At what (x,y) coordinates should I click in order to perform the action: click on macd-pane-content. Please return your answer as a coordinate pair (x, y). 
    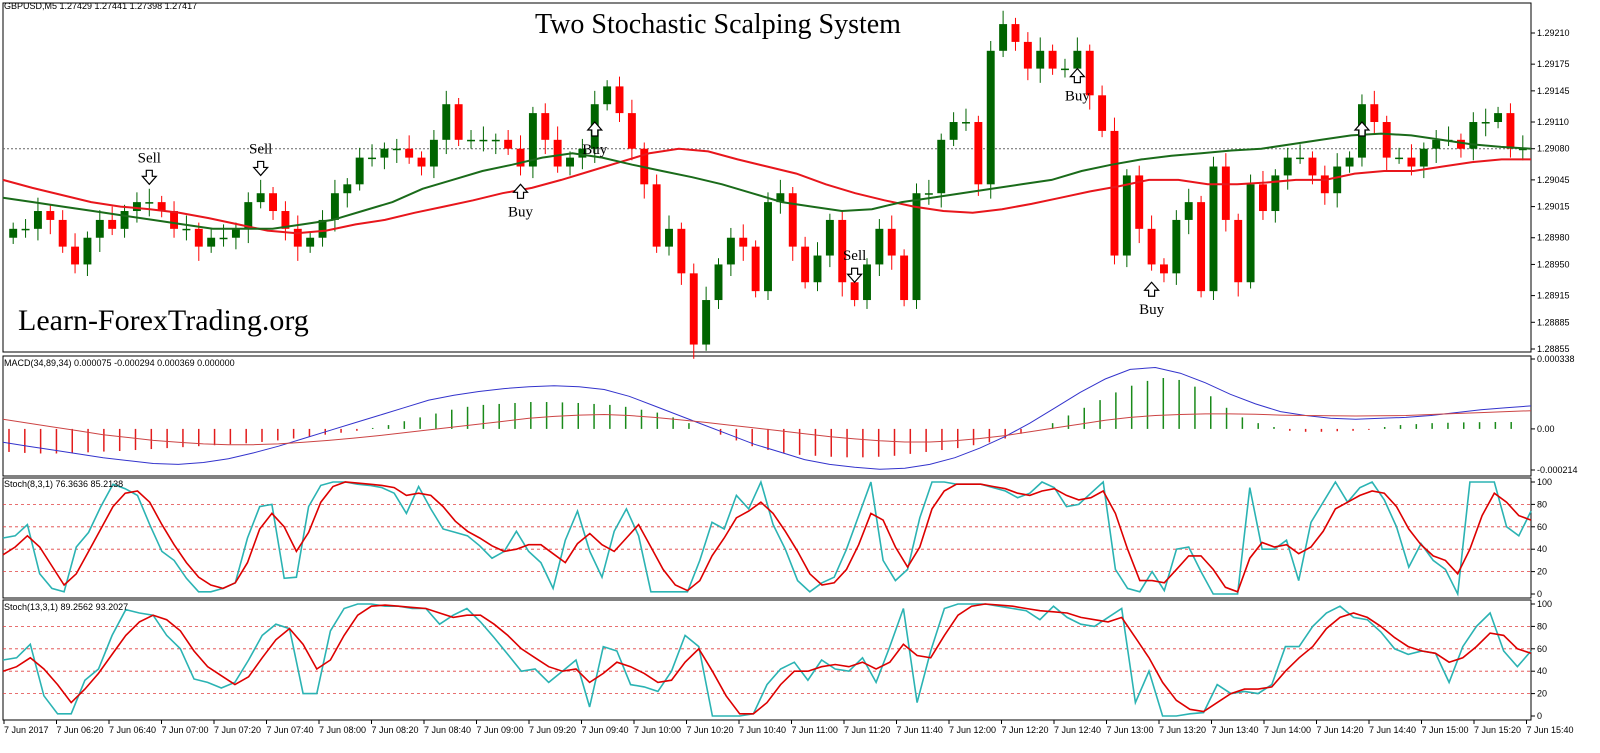
    Looking at the image, I should click on (767, 418).